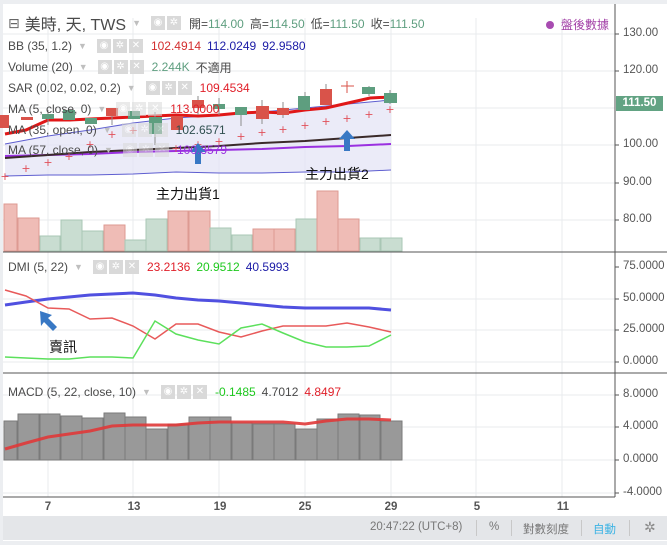 The width and height of the screenshot is (667, 545). What do you see at coordinates (72, 392) in the screenshot?
I see `macd-name: MACD (5, 22, close, 10)` at bounding box center [72, 392].